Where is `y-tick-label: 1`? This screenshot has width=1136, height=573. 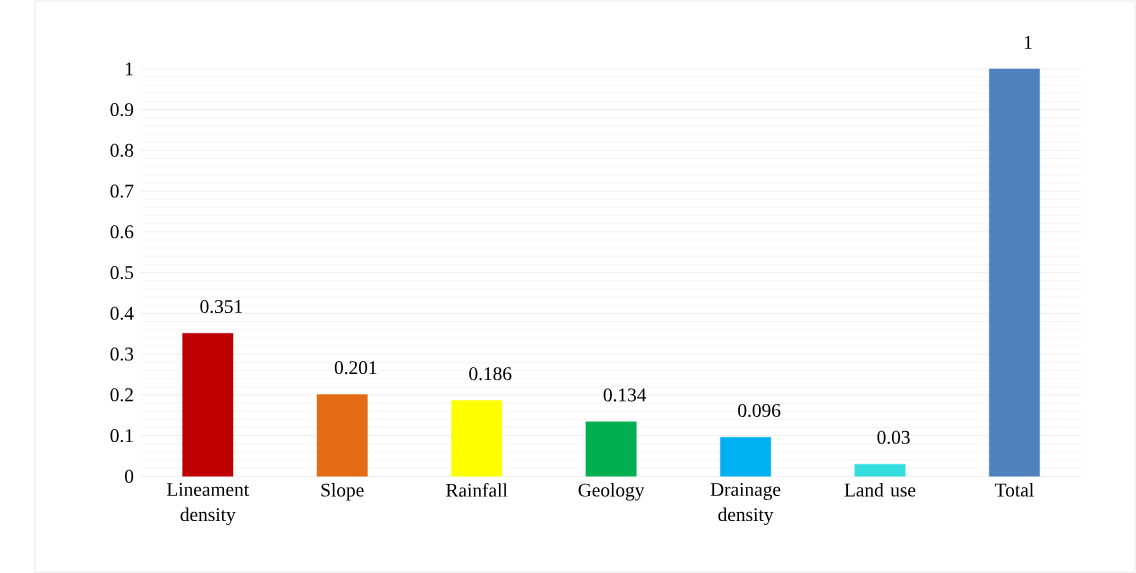
y-tick-label: 1 is located at coordinates (129, 69).